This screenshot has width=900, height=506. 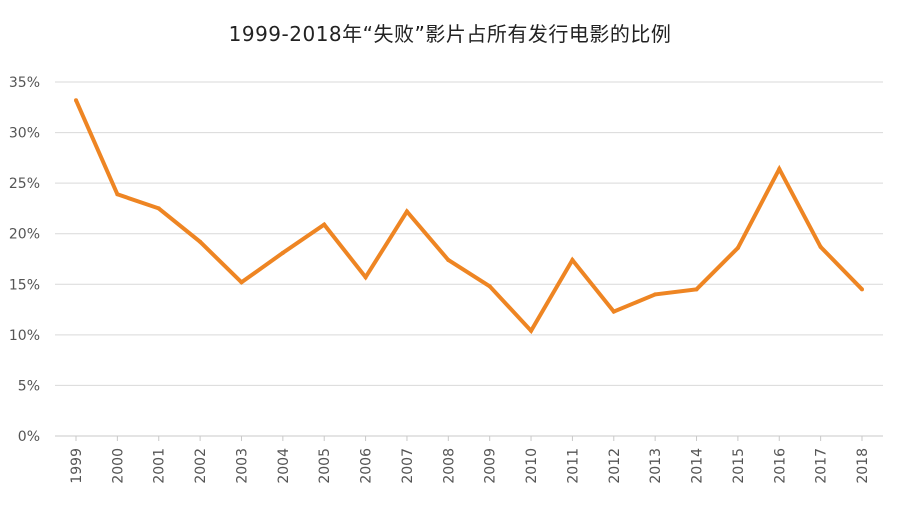 What do you see at coordinates (77, 466) in the screenshot?
I see `x-tick-label: 1999` at bounding box center [77, 466].